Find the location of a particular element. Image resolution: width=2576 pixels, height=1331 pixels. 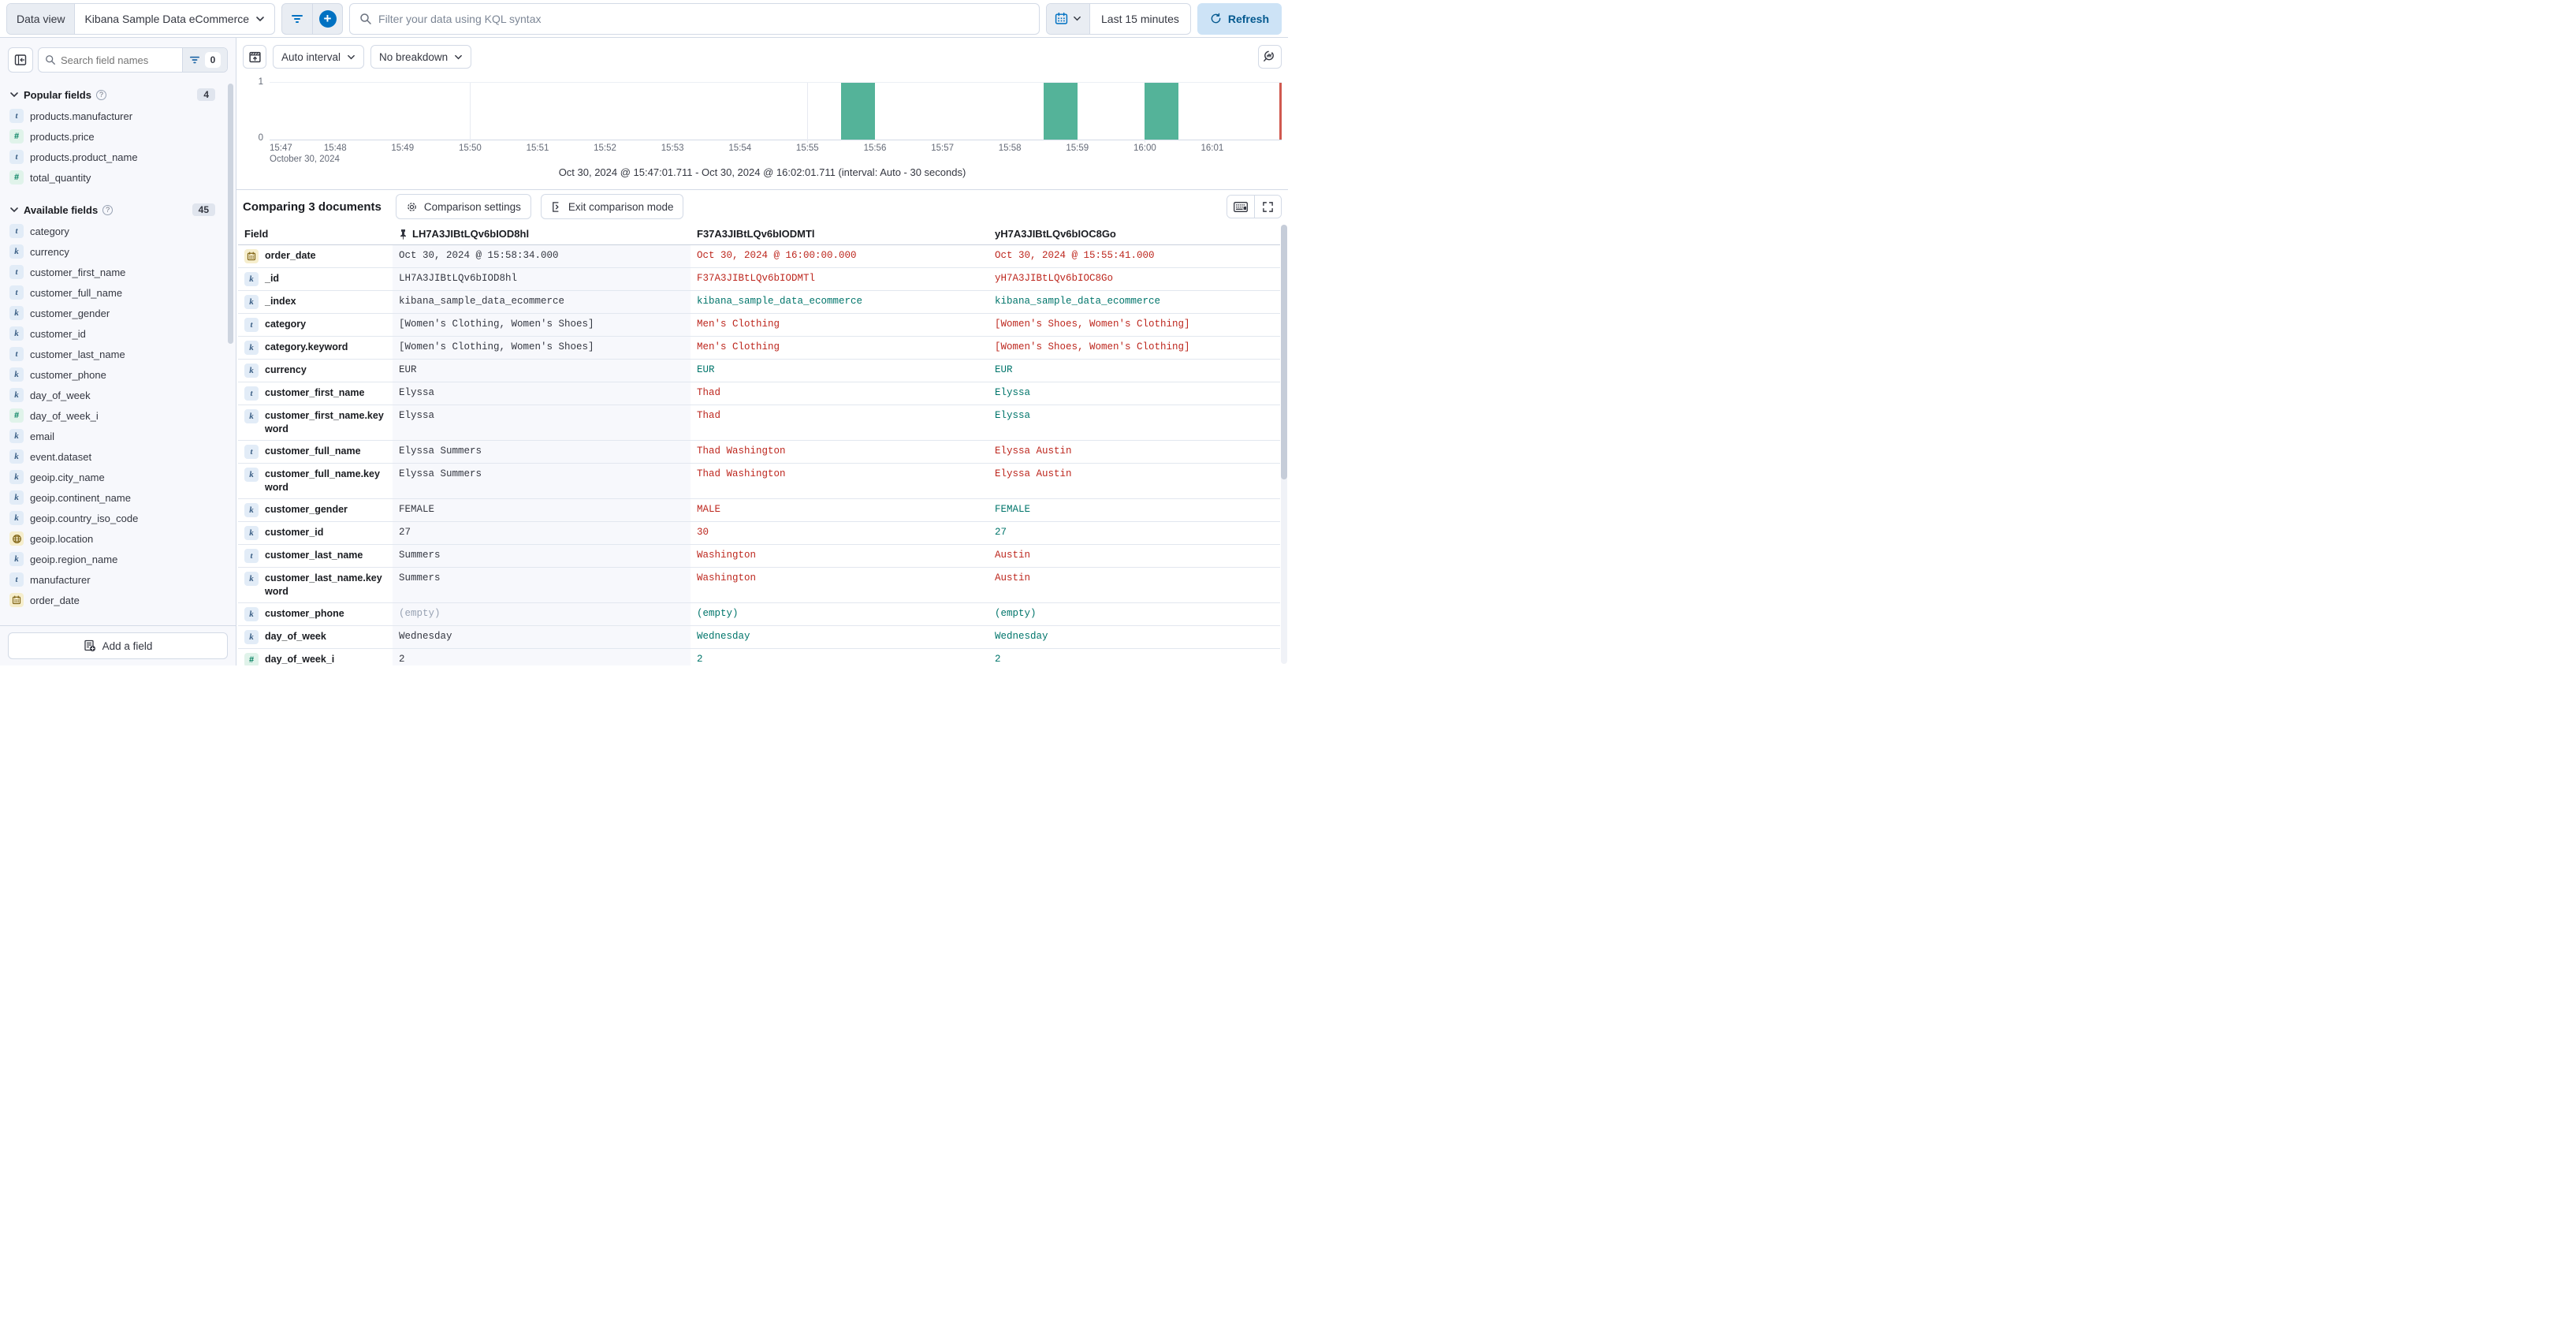

time-picker-calendar-button is located at coordinates (1069, 18).